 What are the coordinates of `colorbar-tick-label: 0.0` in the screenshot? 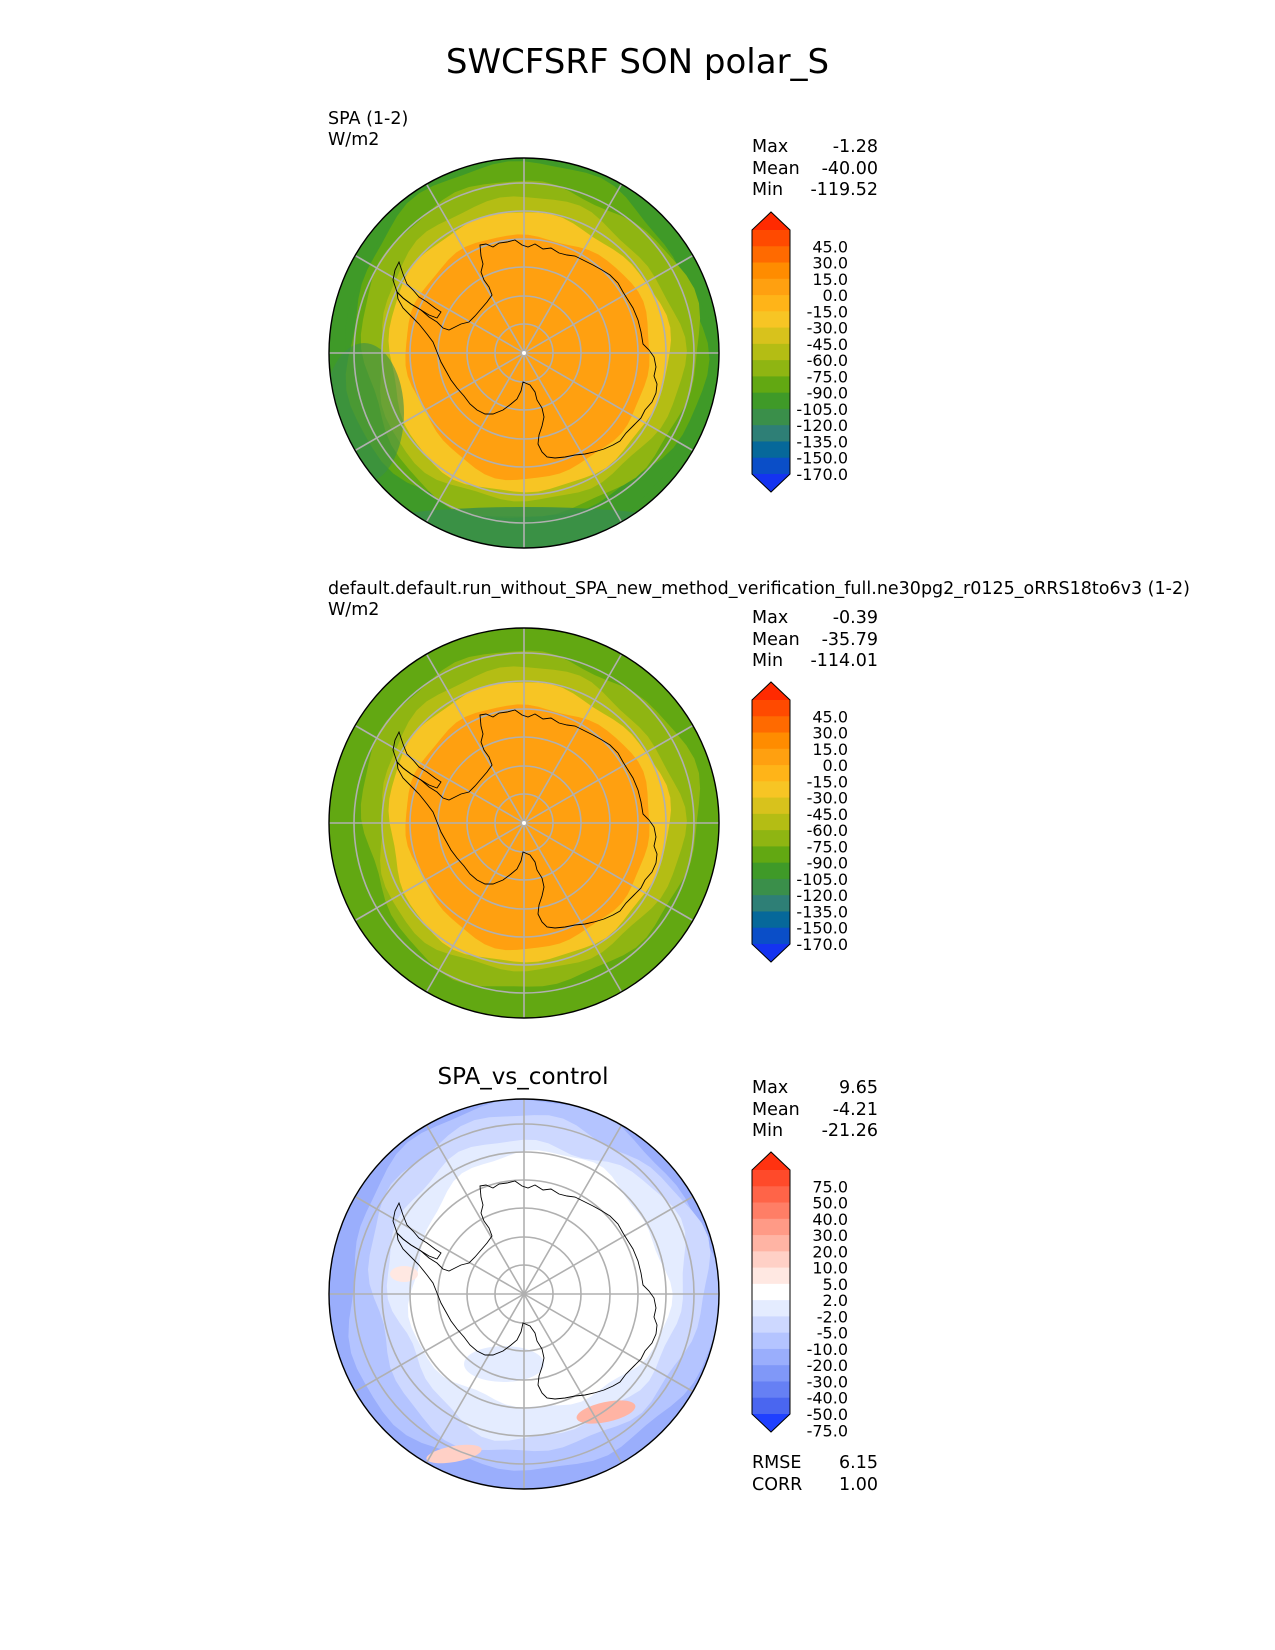 It's located at (835, 765).